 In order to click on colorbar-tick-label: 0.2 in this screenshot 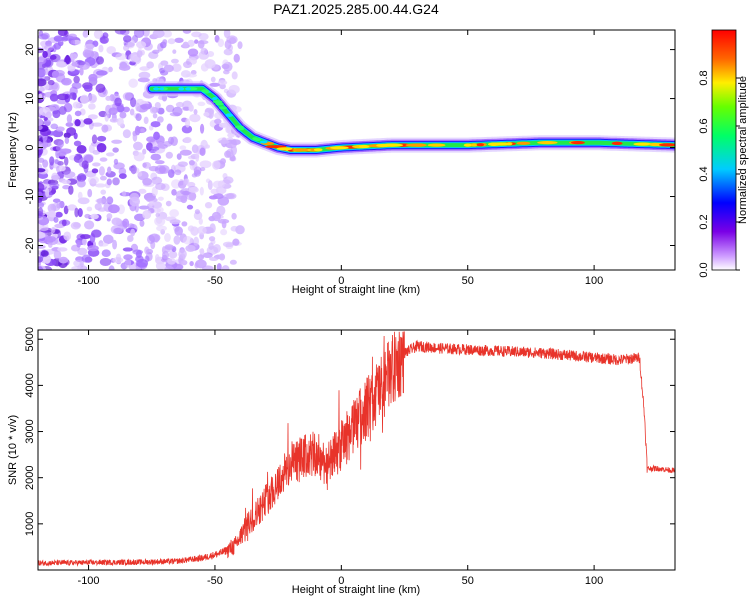, I will do `click(704, 221)`.